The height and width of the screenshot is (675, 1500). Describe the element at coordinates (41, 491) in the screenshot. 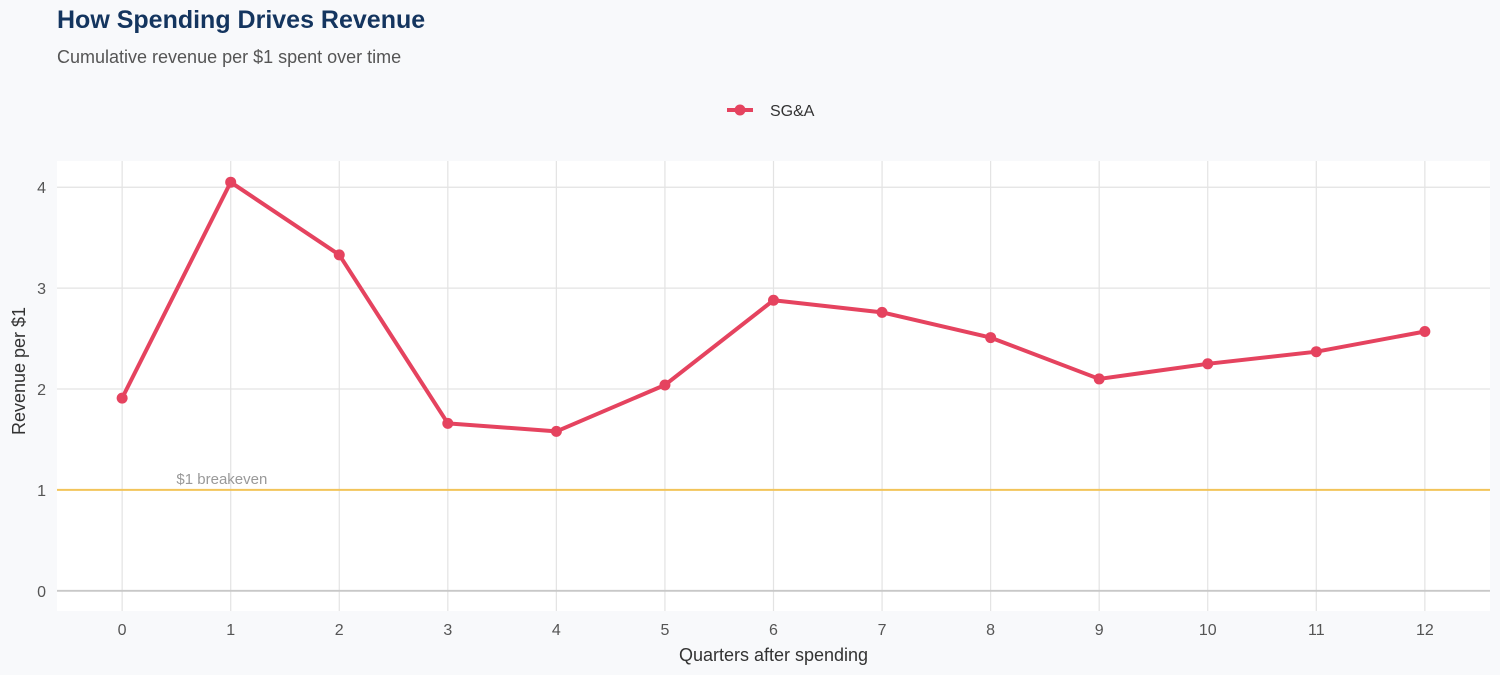

I see `y-tick-label: 1` at that location.